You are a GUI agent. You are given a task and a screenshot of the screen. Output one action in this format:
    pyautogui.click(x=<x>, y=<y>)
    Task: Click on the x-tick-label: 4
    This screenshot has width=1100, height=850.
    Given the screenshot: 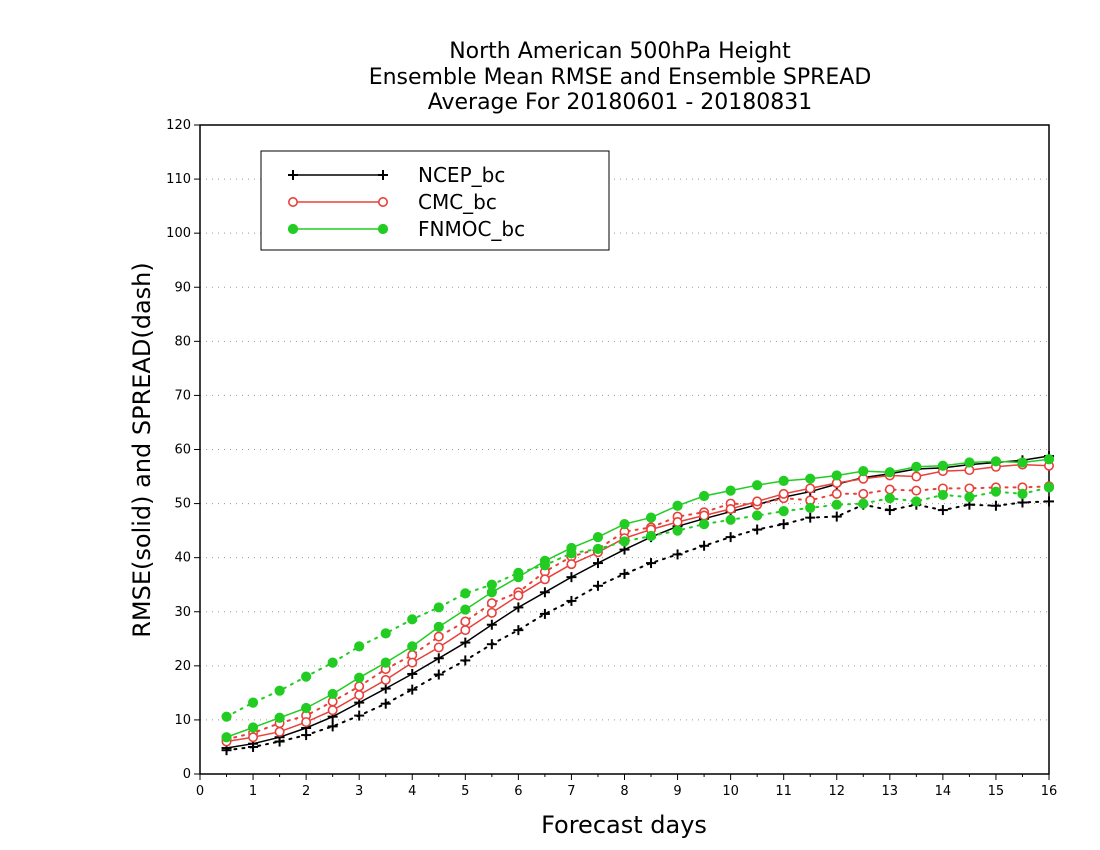 What is the action you would take?
    pyautogui.click(x=412, y=791)
    